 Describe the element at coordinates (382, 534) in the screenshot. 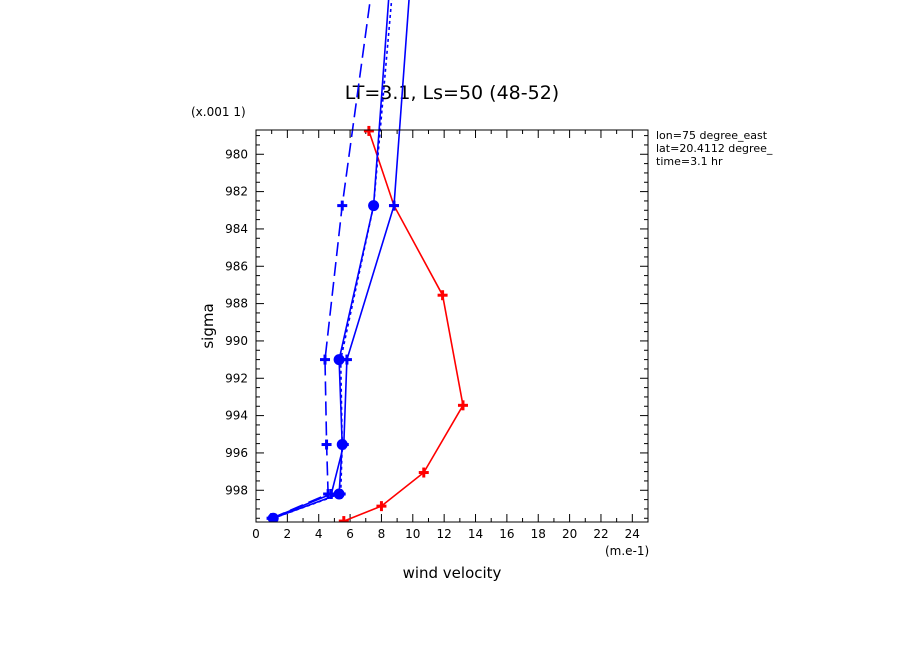

I see `x-tick-label: 8` at that location.